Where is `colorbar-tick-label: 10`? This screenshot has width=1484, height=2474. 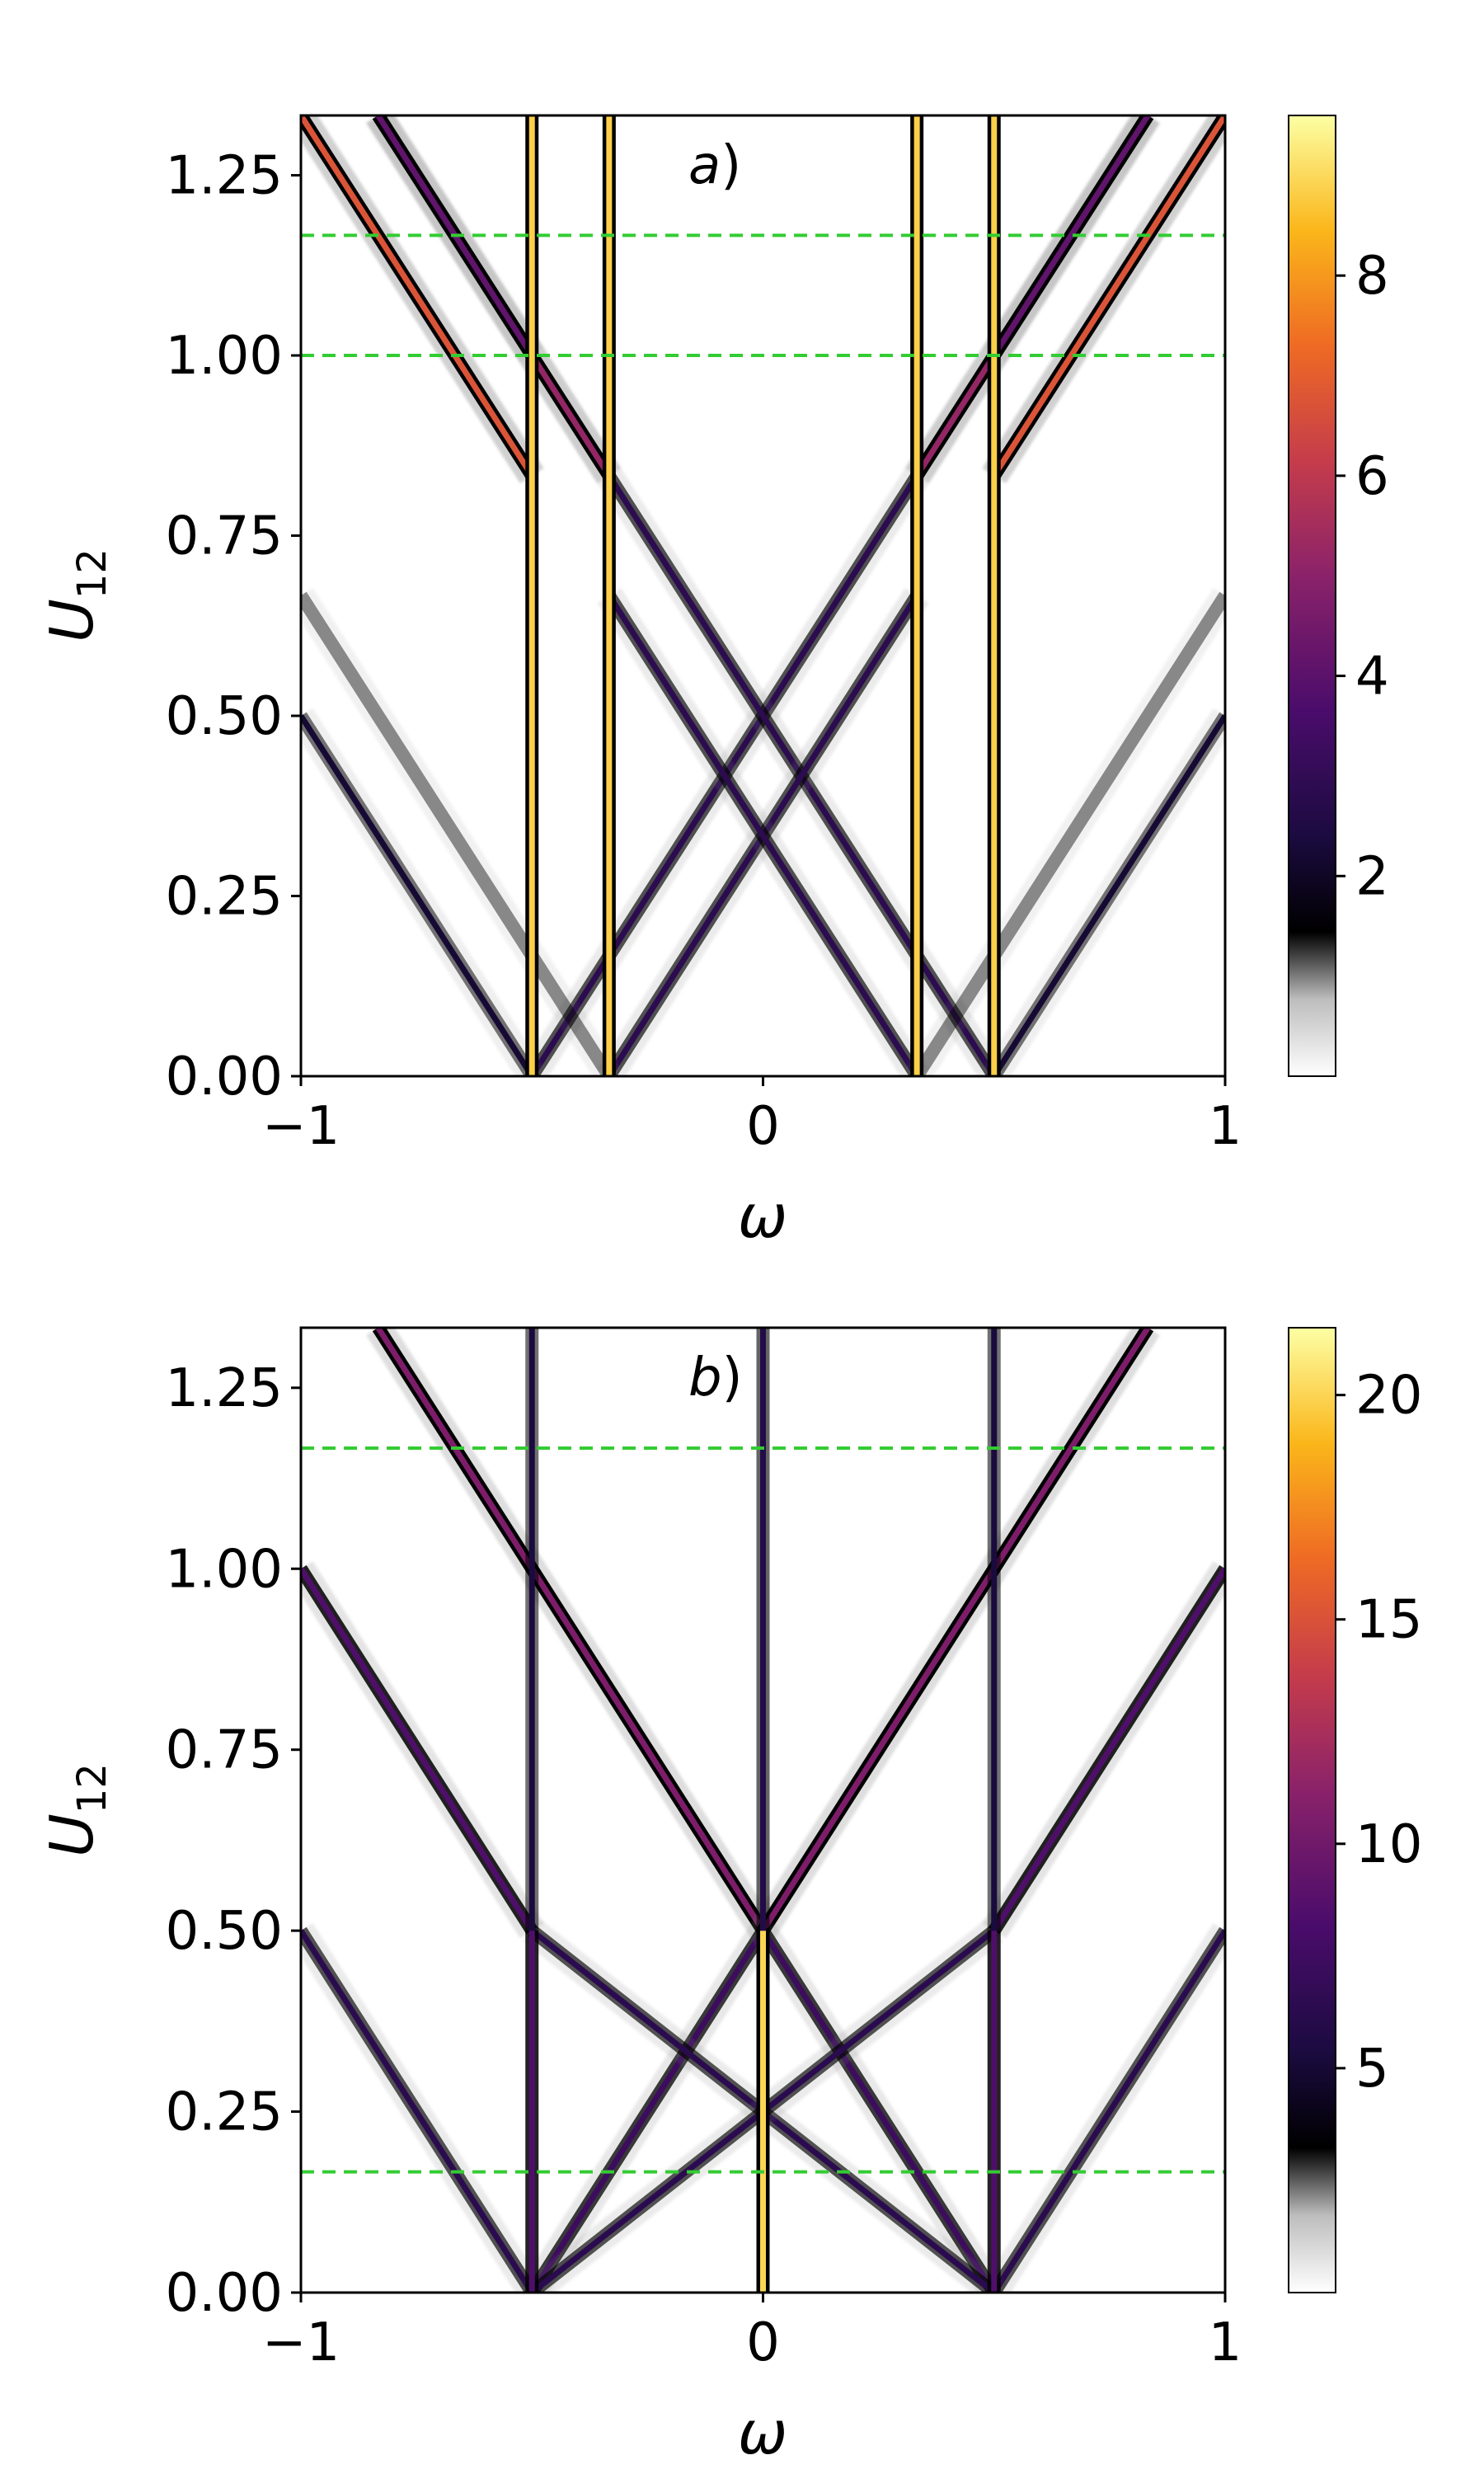 colorbar-tick-label: 10 is located at coordinates (1388, 1844).